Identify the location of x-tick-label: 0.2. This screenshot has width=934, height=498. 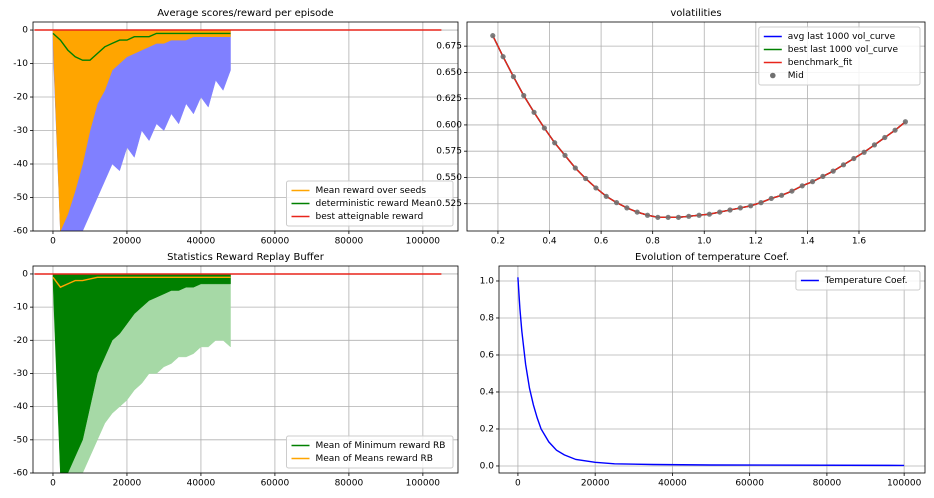
(498, 242).